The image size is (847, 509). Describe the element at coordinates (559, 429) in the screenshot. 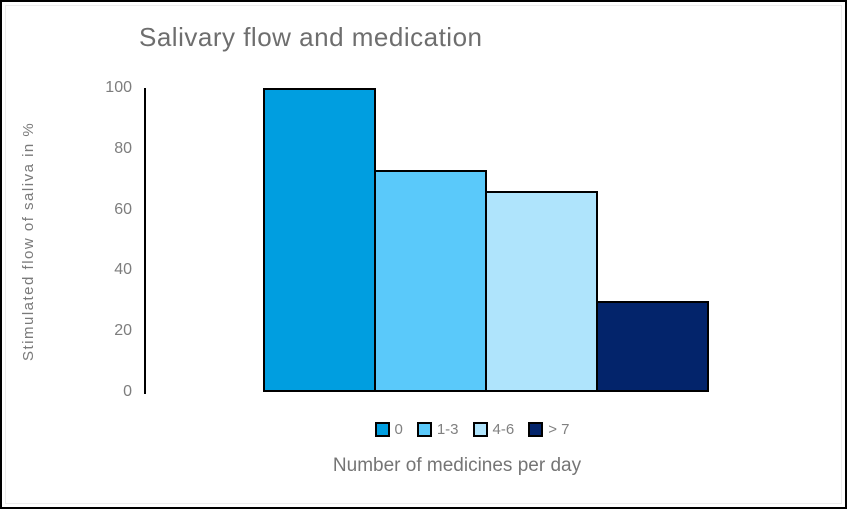

I see `legend-label: > 7` at that location.